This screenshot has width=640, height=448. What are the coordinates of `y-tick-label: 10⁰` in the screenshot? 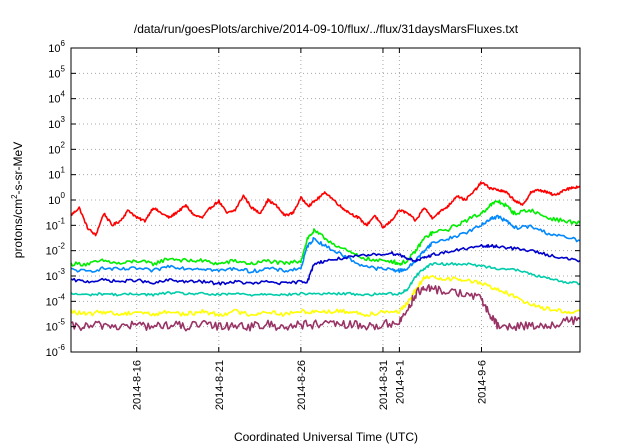 It's located at (56, 199).